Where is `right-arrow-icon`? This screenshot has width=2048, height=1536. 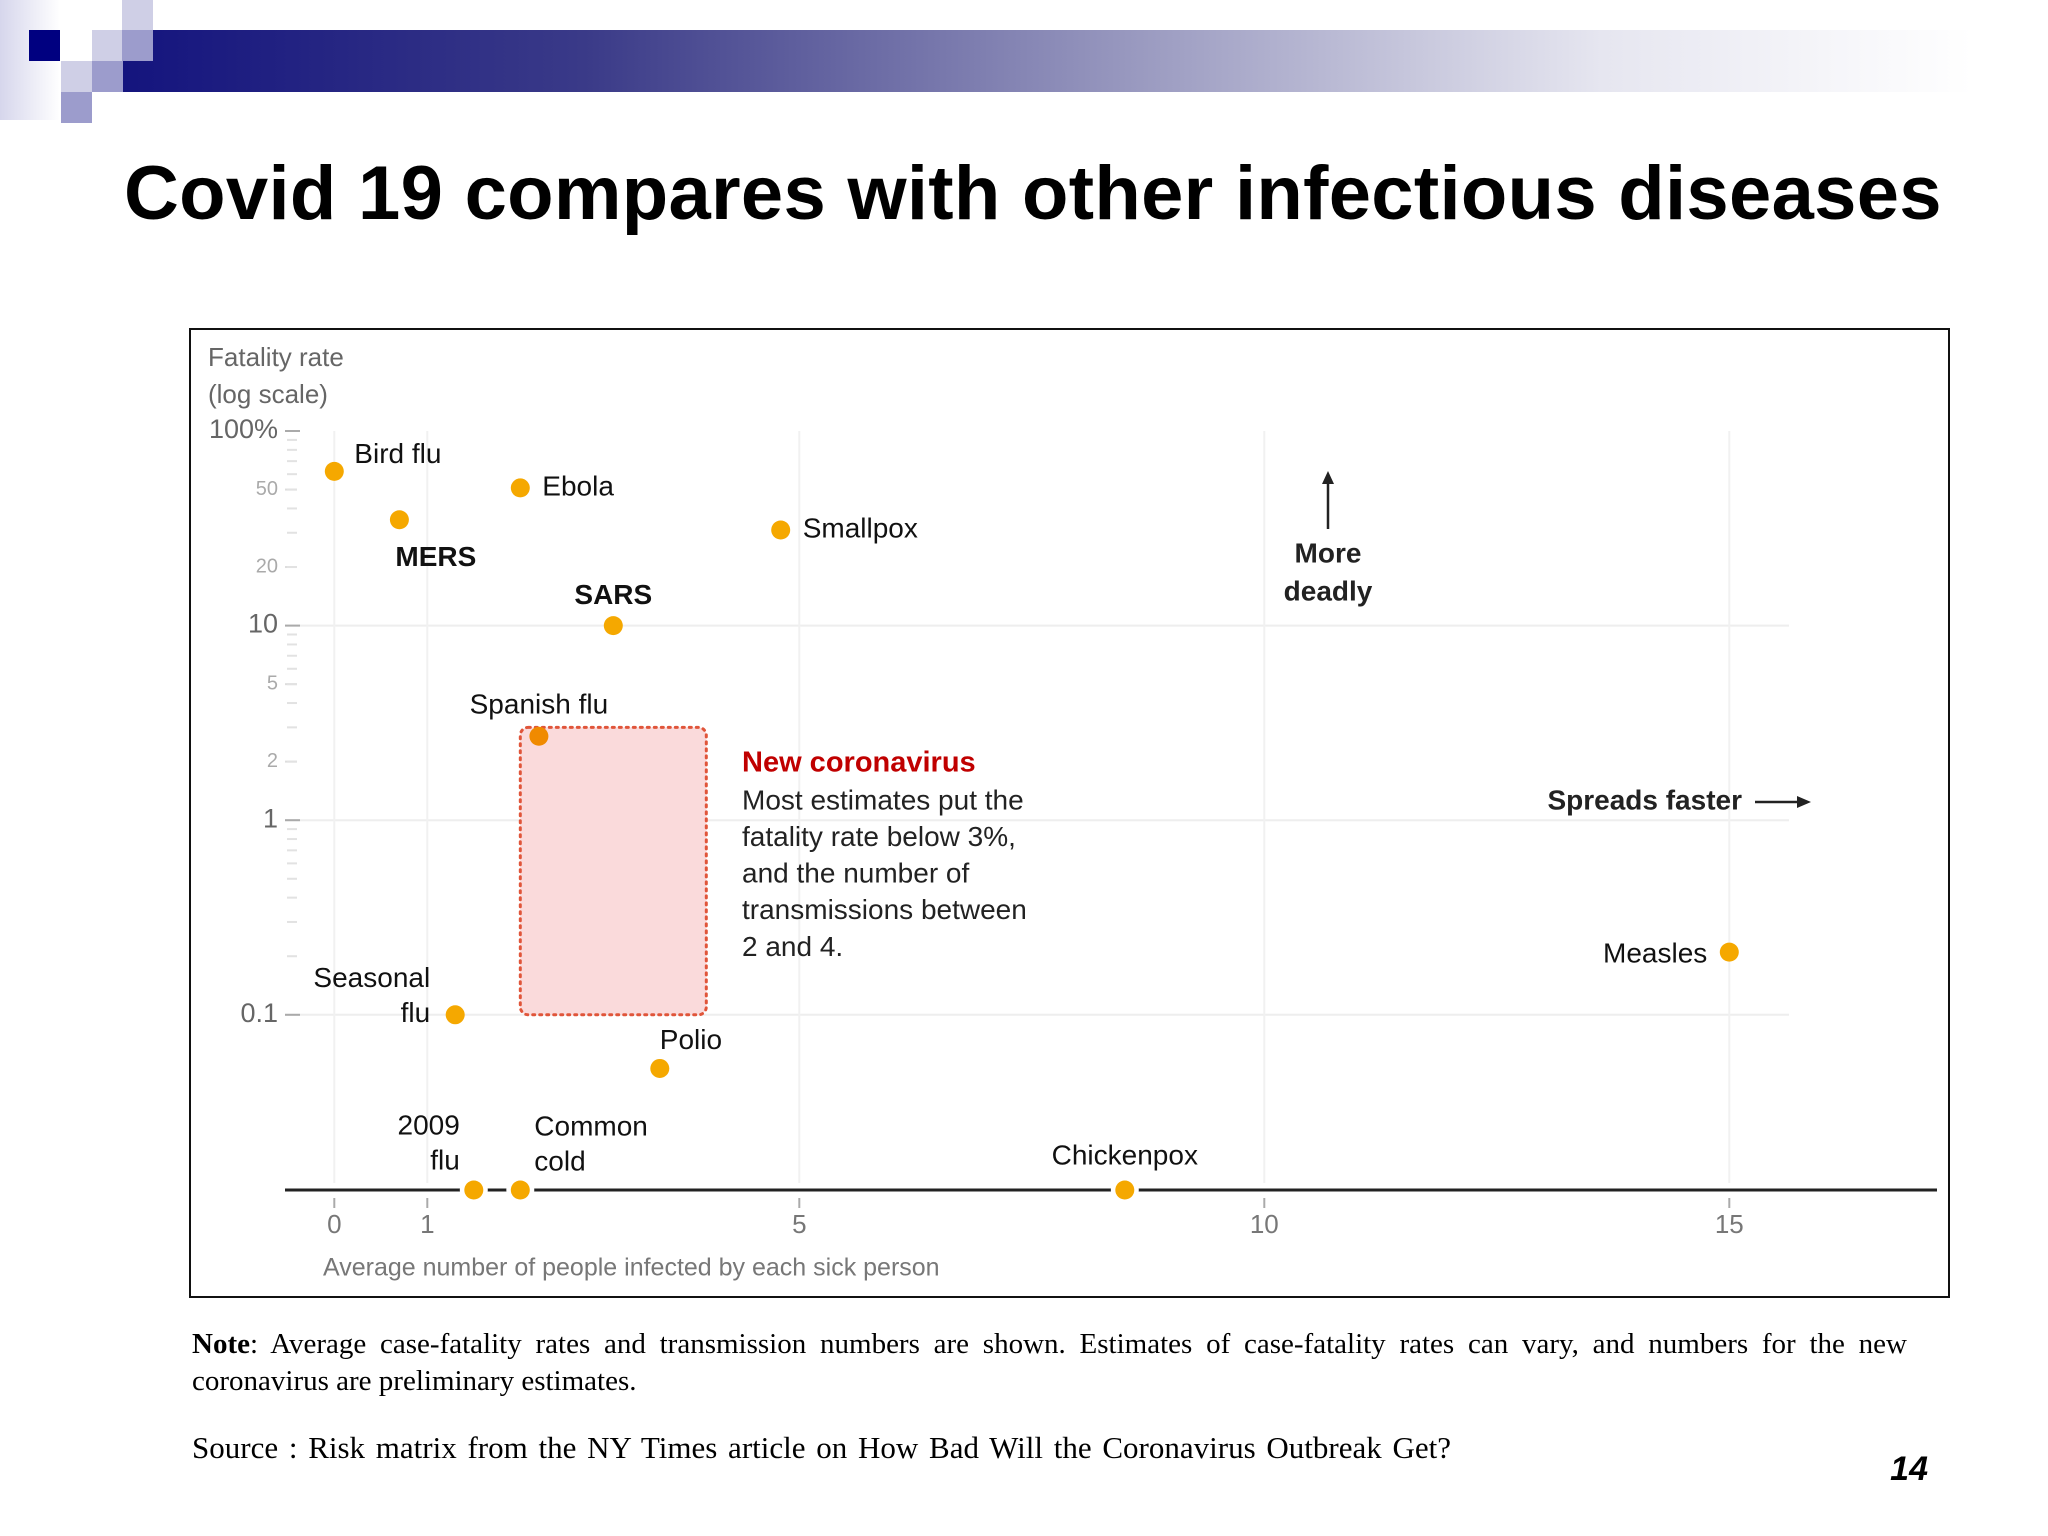
right-arrow-icon is located at coordinates (1804, 802).